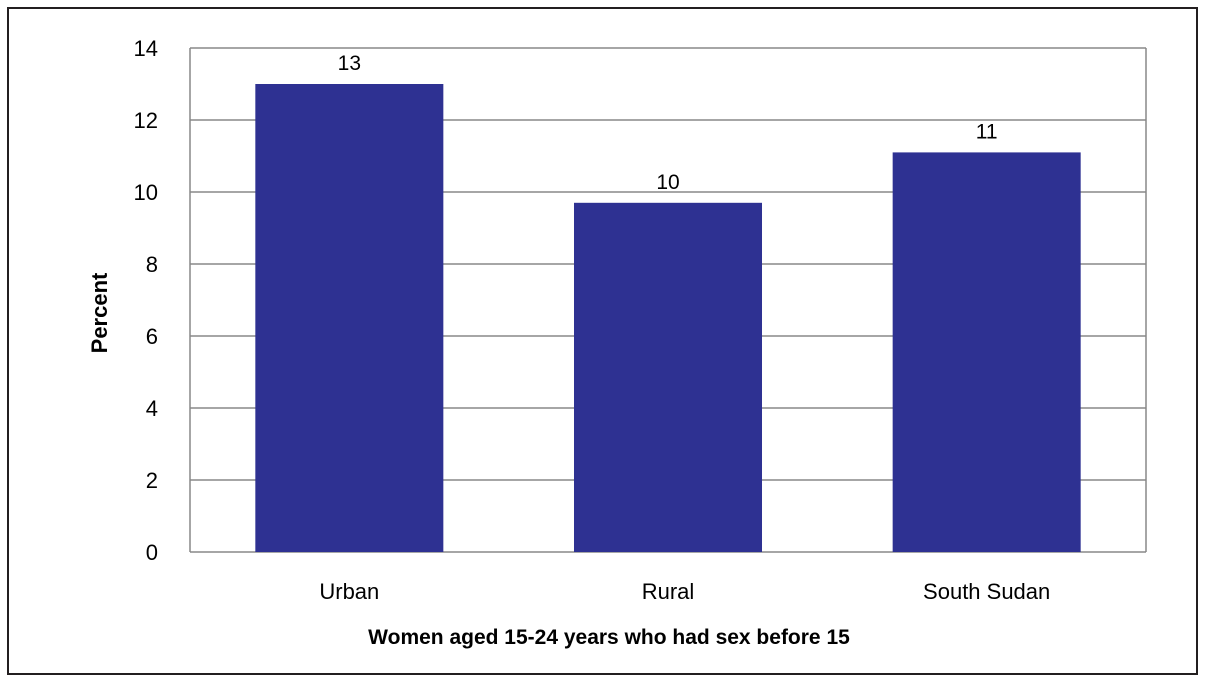 Image resolution: width=1205 pixels, height=682 pixels. I want to click on data-label: 11, so click(987, 131).